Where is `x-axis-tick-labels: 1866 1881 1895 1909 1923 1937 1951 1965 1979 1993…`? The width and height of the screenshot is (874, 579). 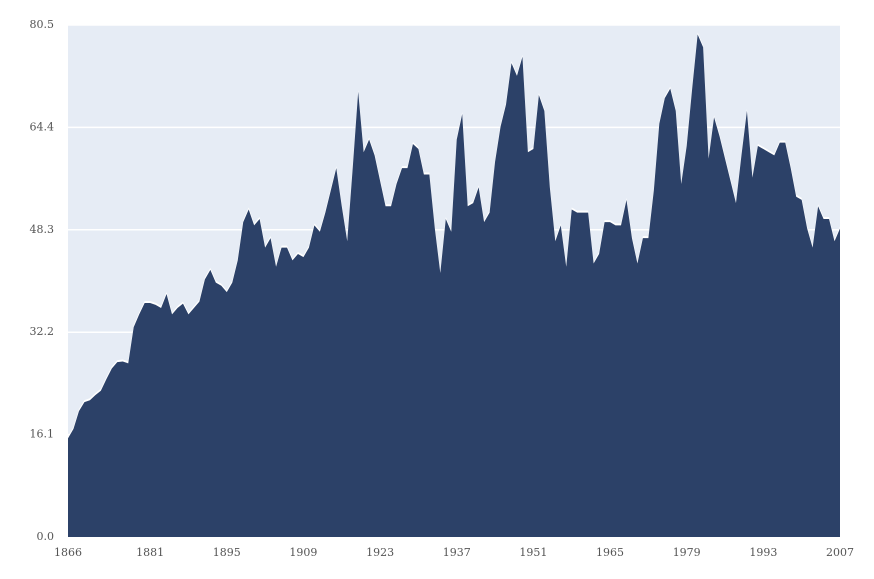
x-axis-tick-labels: 1866 1881 1895 1909 1923 1937 1951 1965 1979 1993… is located at coordinates (454, 552).